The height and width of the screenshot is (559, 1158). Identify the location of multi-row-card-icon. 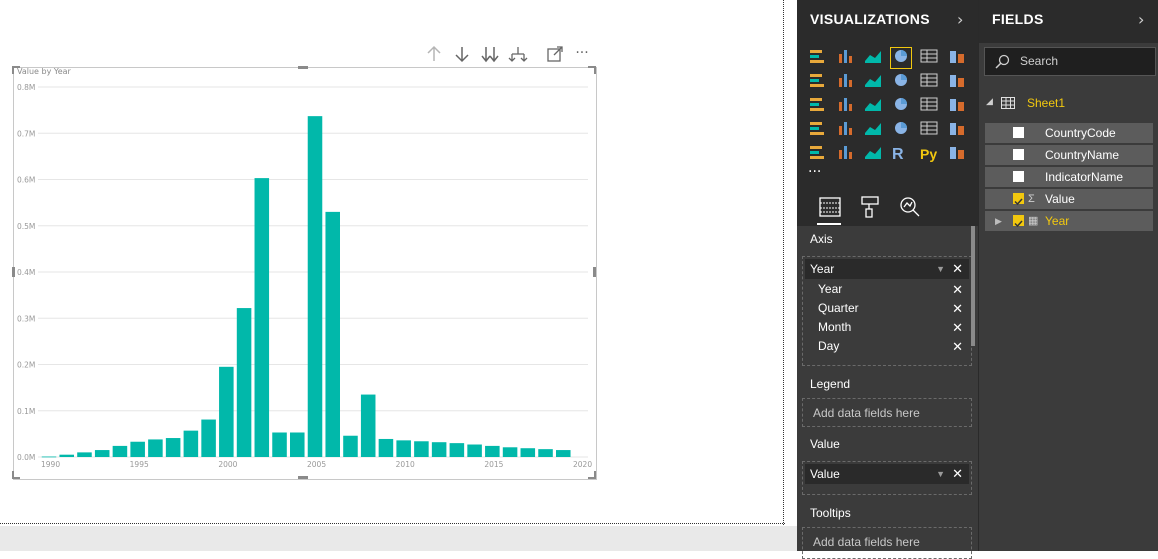
(929, 128).